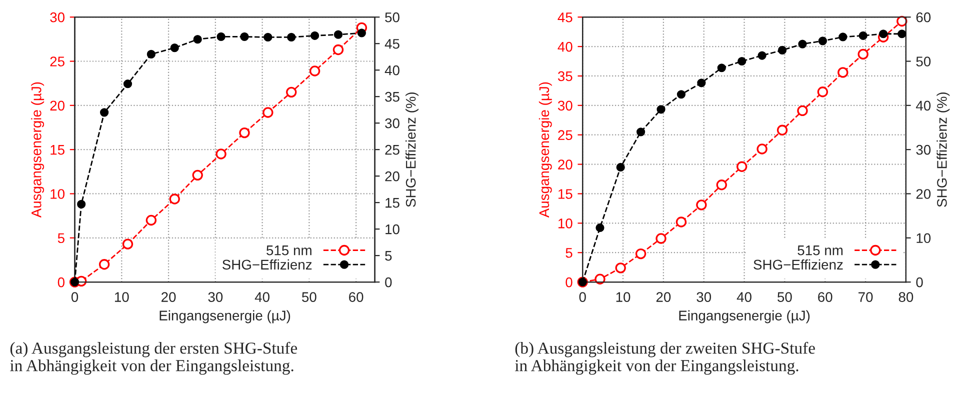  I want to click on x-tick-label: 80, so click(906, 297).